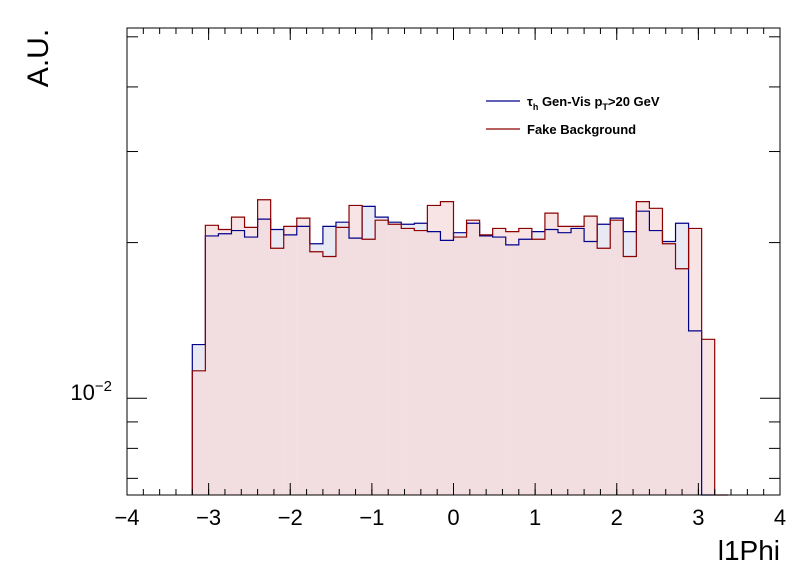 This screenshot has height=572, width=796. Describe the element at coordinates (780, 517) in the screenshot. I see `x-tick-label: 4` at that location.